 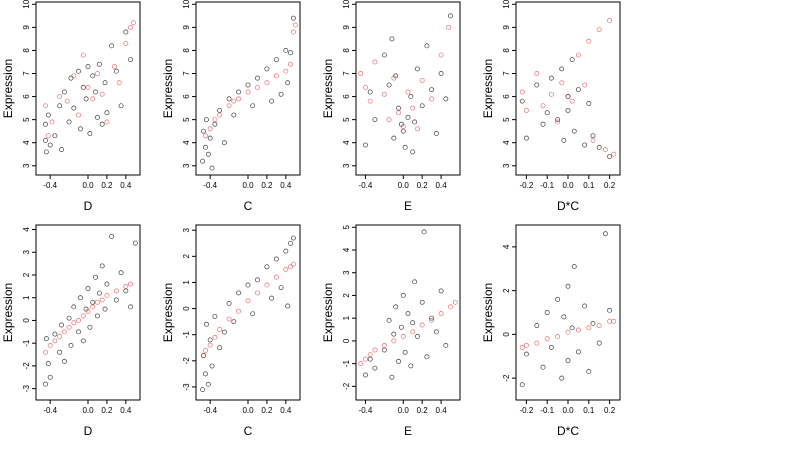 I want to click on scatter-panel-top-4: -0.2 -0.1 0.0 0.1 0.2 3 4 5 6 7 8 9 10 D*C Expression, so click(x=551, y=106).